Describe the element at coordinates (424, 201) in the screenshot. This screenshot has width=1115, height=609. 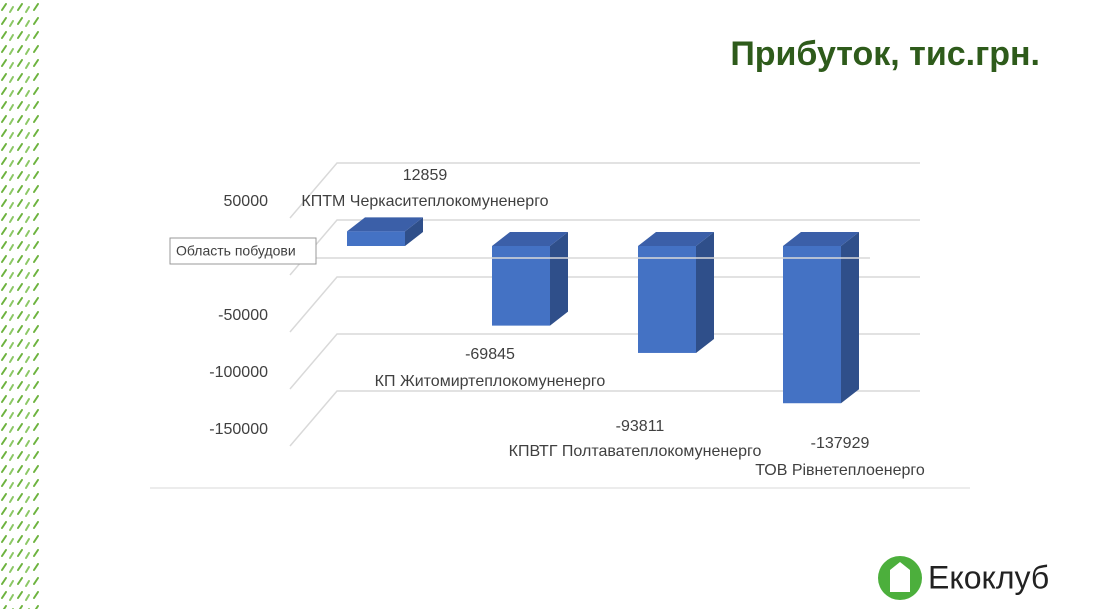
I see `category-label: КПТМ Черкаситеплокомуненерго` at that location.